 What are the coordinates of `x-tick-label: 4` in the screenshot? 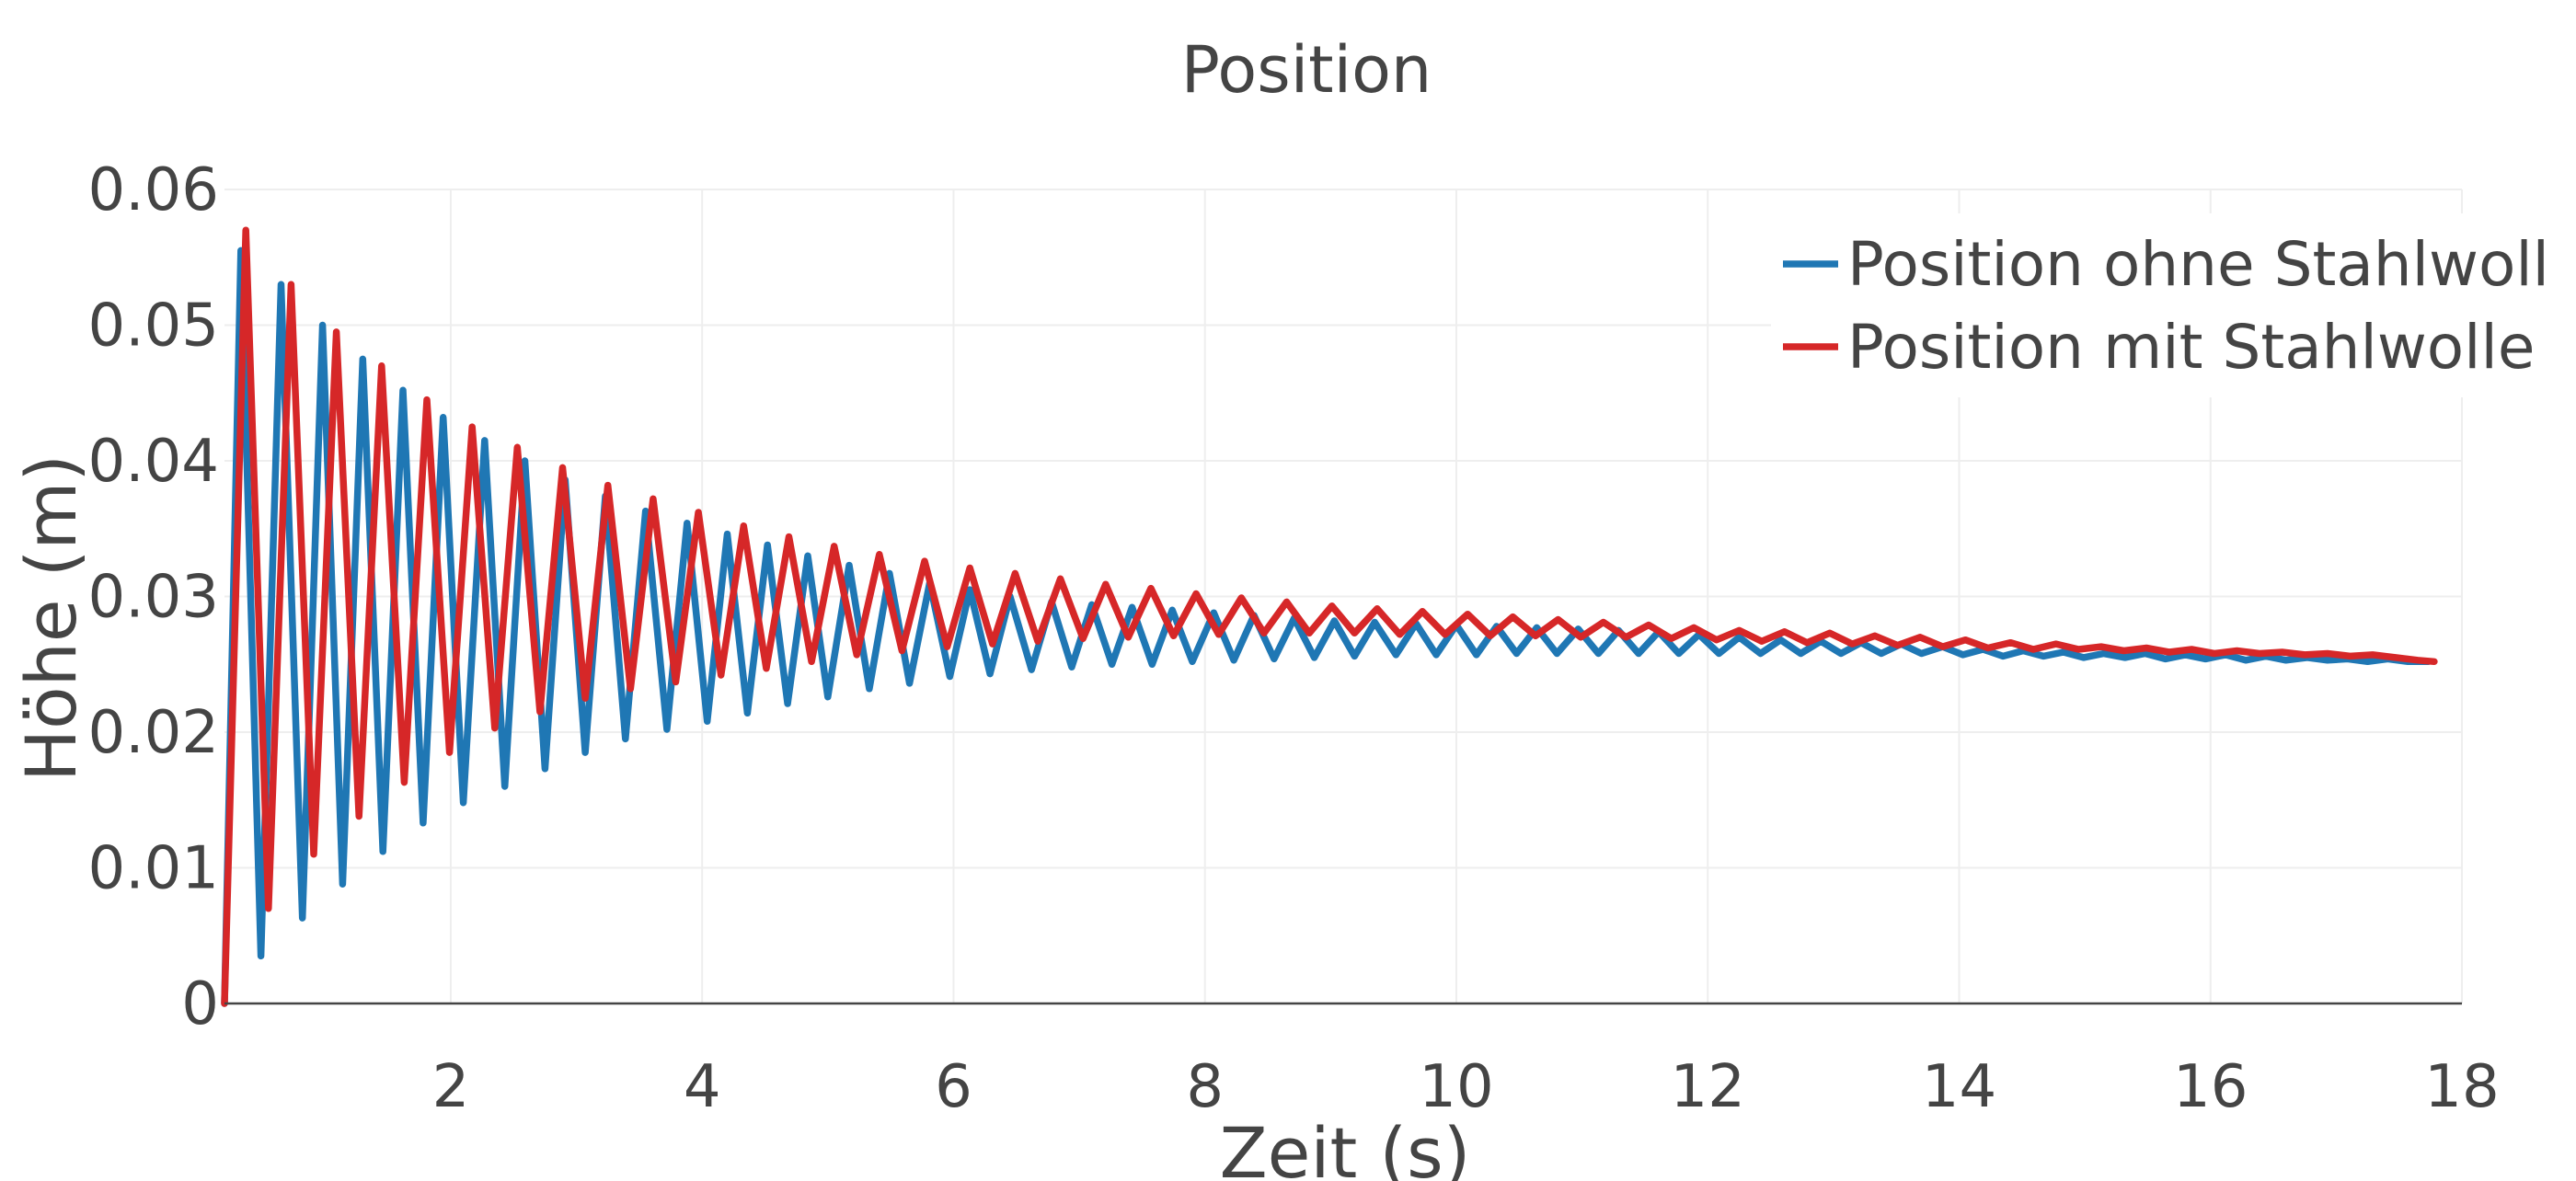 It's located at (702, 1087).